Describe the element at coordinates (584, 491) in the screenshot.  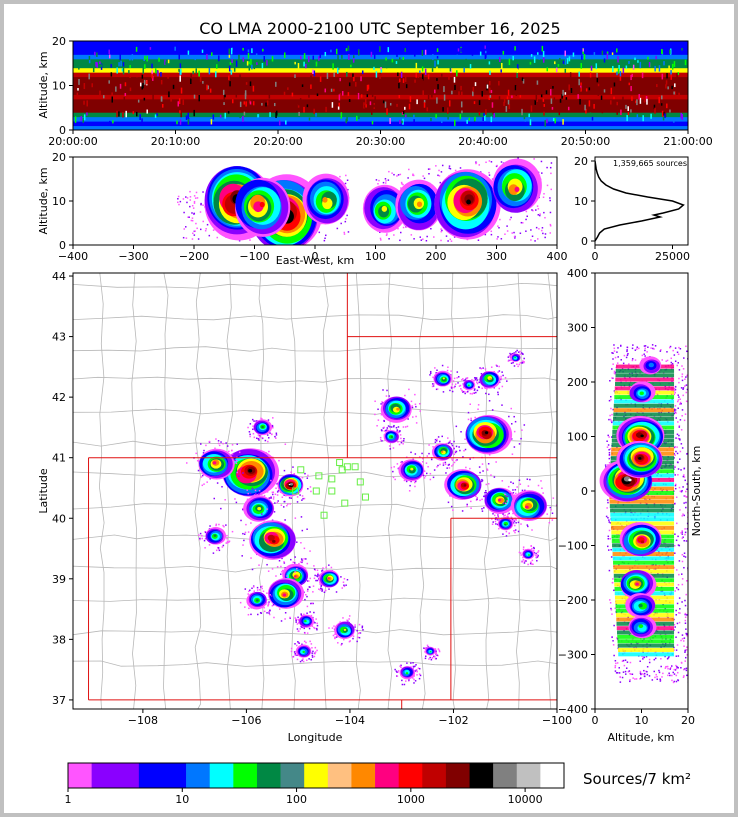
I see `north-south-ytick-label: 0` at that location.